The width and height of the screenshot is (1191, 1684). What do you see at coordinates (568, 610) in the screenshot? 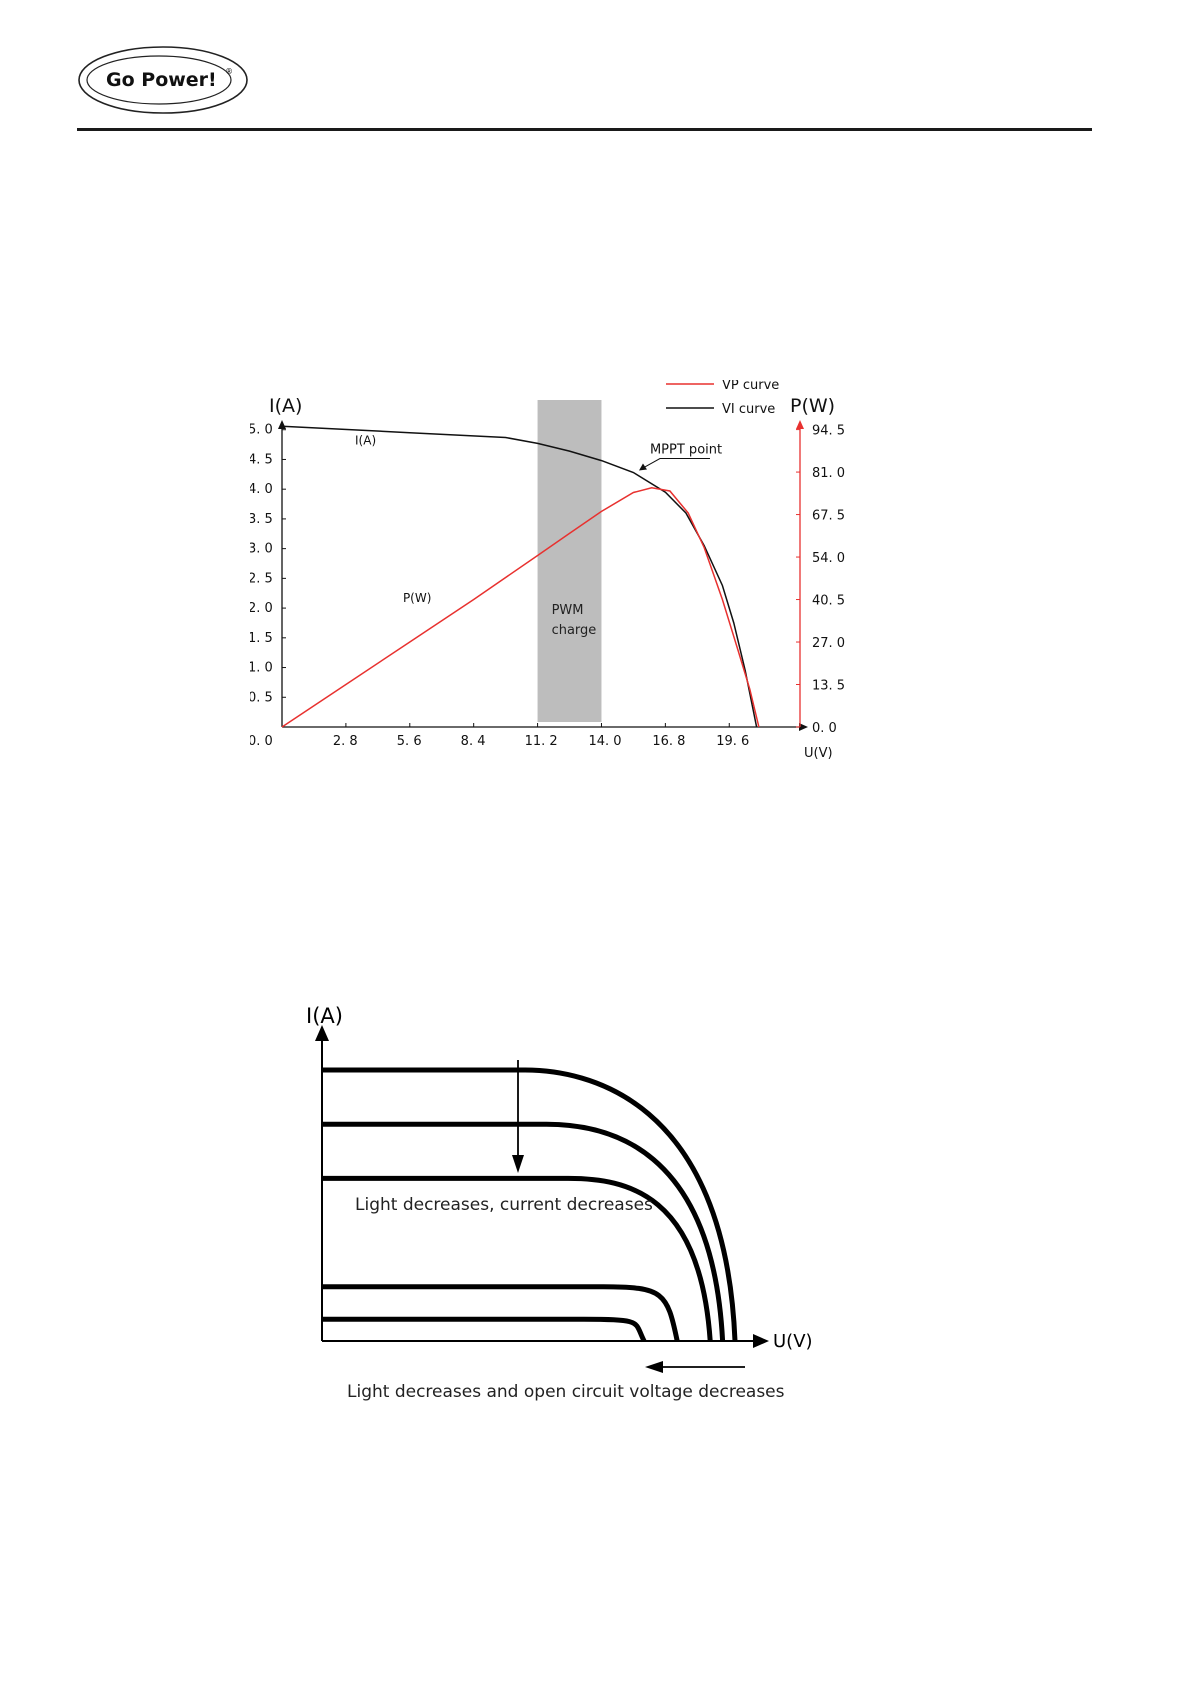
I see `pwm-label-line1: PWM` at bounding box center [568, 610].